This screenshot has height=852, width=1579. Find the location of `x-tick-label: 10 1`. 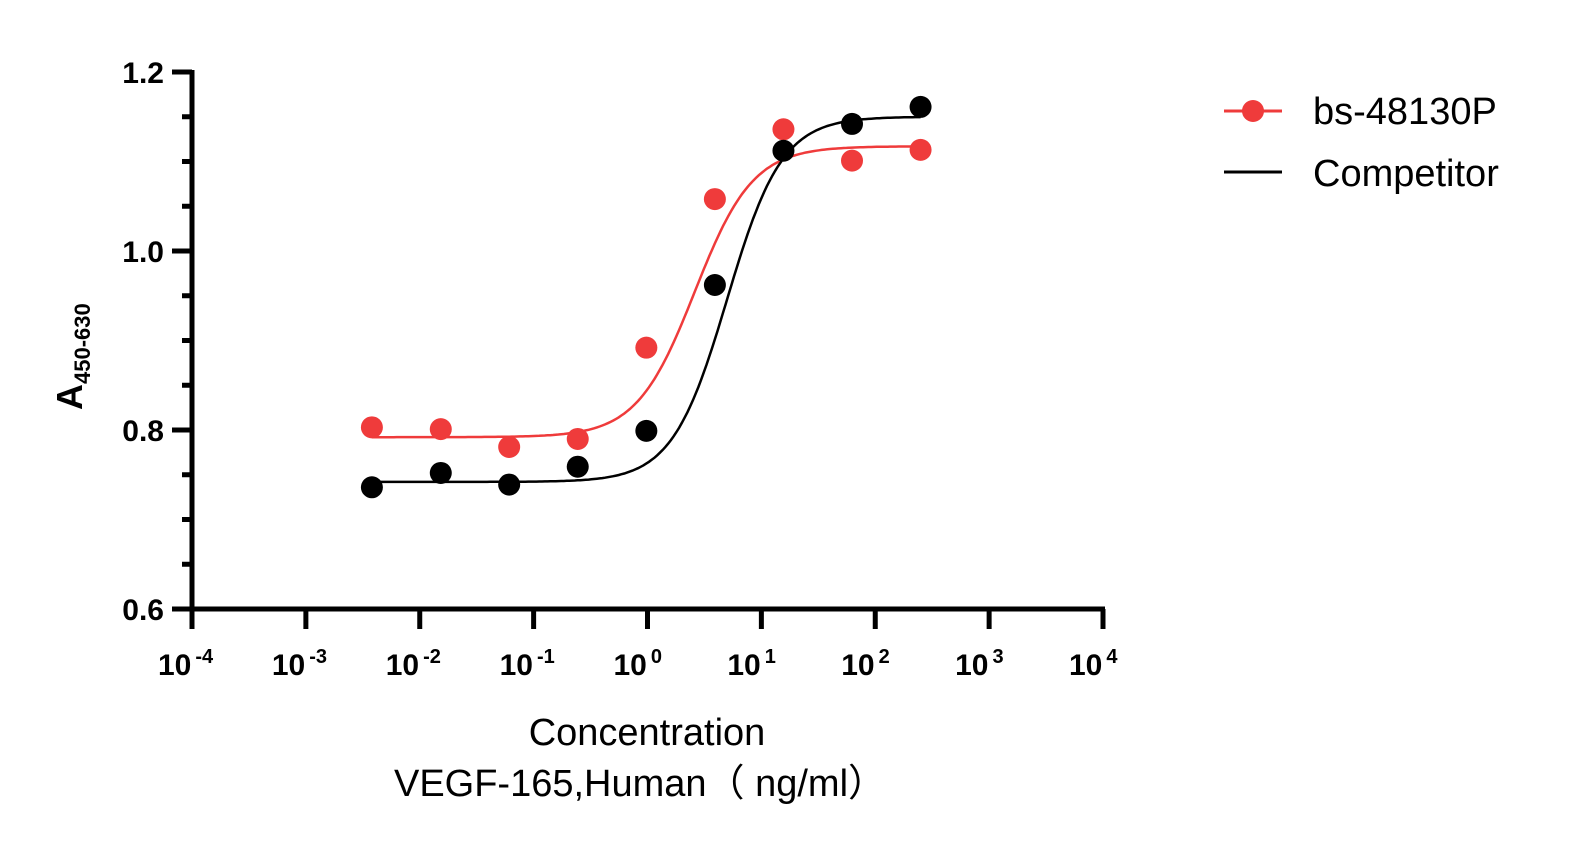

x-tick-label: 10 1 is located at coordinates (751, 664).